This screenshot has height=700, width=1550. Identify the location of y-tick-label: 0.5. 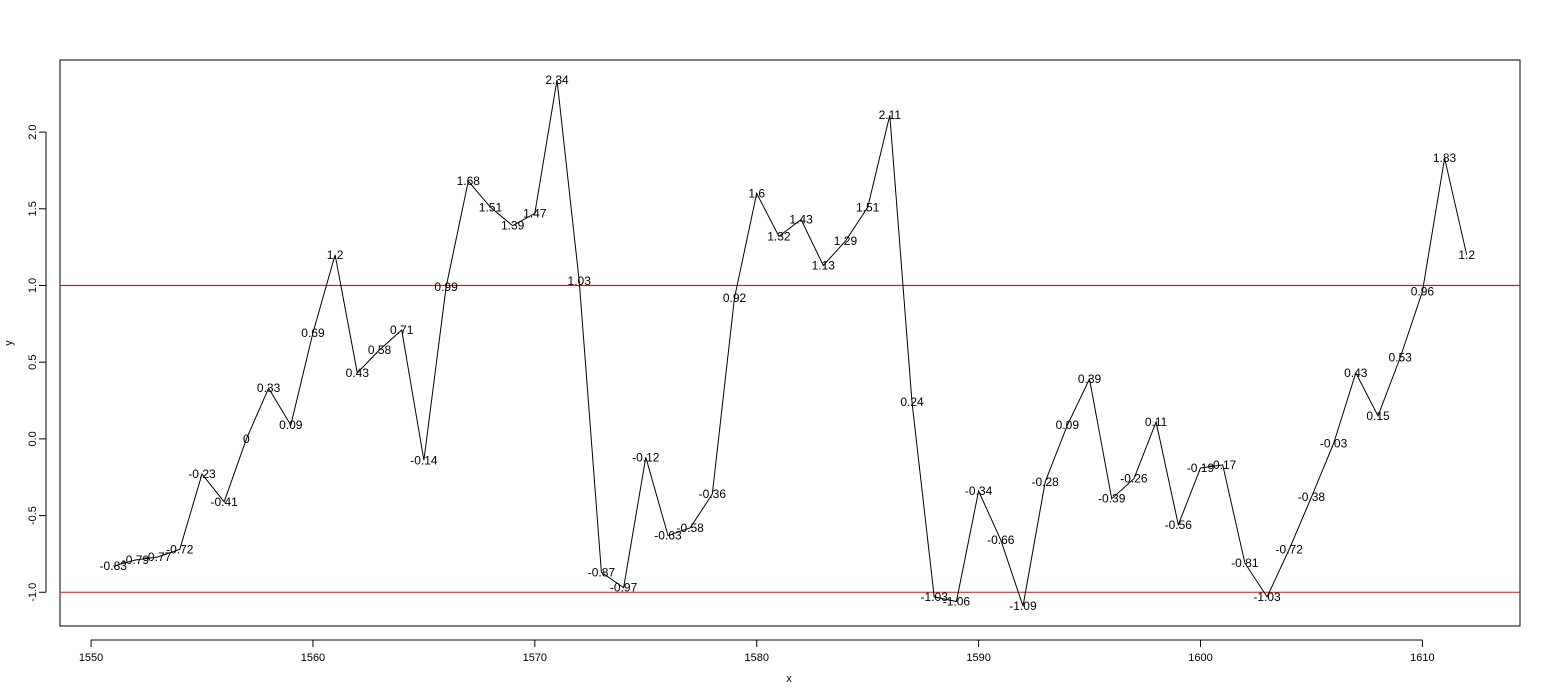
(33, 362).